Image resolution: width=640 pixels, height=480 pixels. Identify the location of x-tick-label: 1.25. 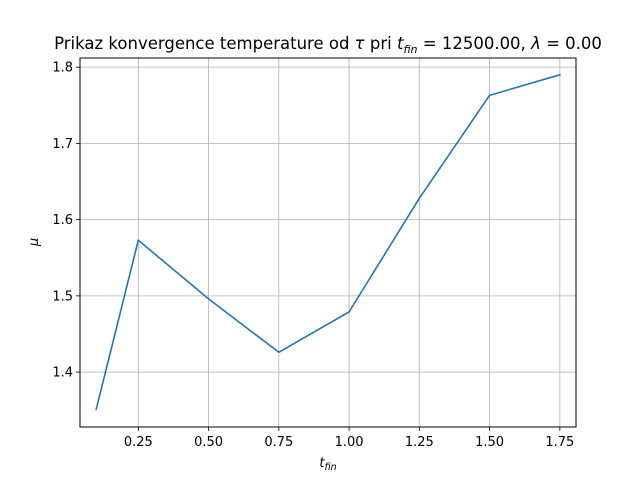
(419, 442).